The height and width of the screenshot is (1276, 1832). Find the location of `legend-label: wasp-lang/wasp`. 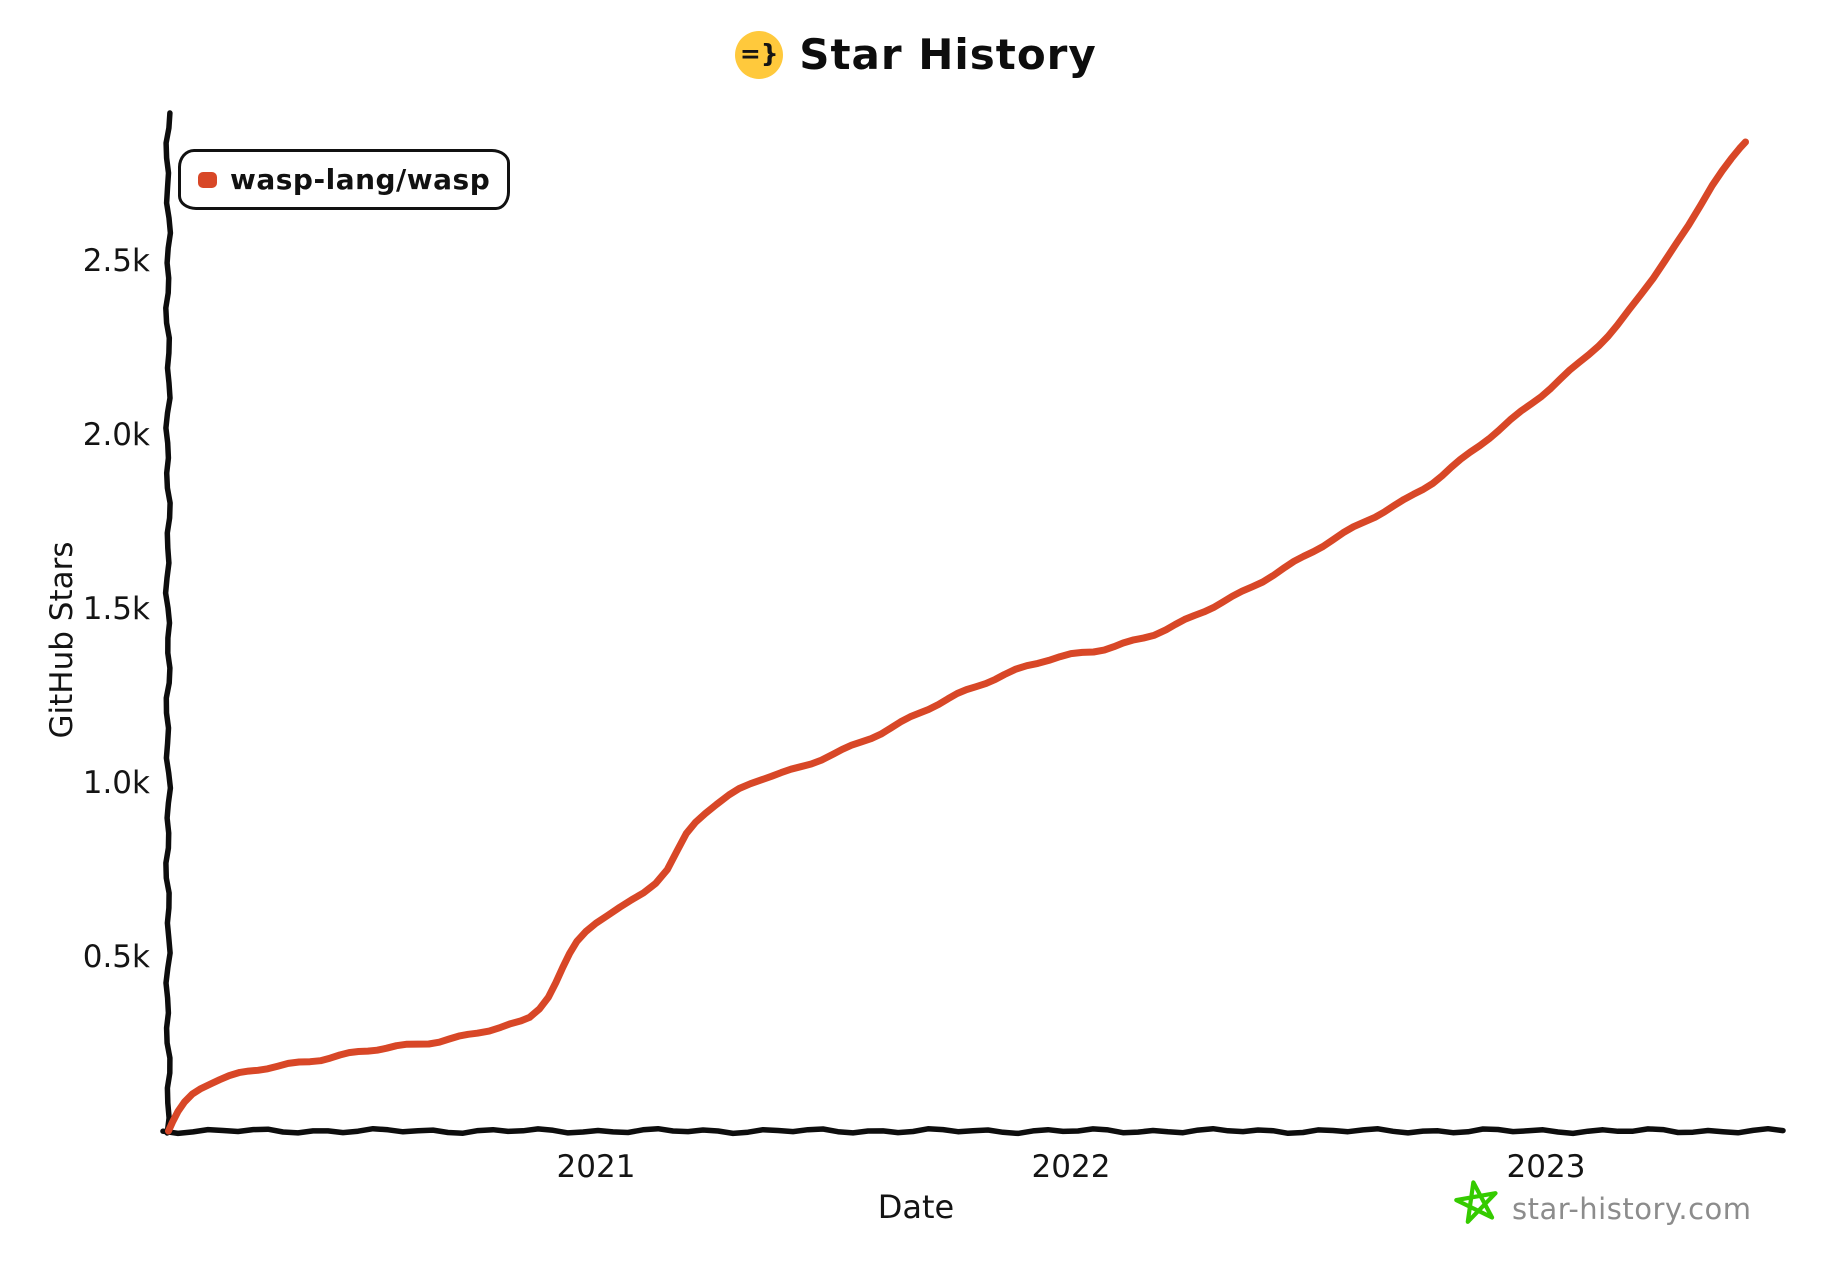

legend-label: wasp-lang/wasp is located at coordinates (360, 179).